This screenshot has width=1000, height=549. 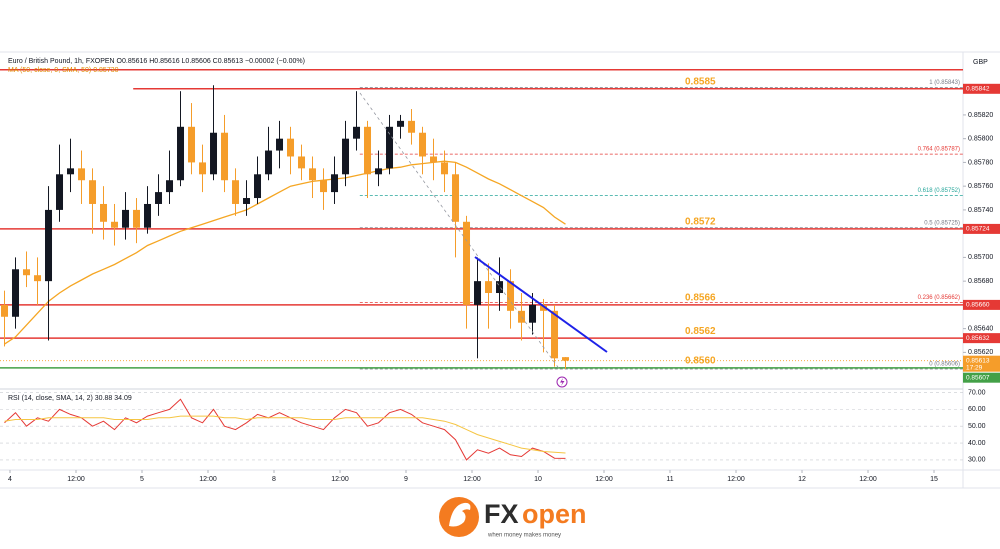 I want to click on y-tick-label: 0.85700, so click(x=980, y=257).